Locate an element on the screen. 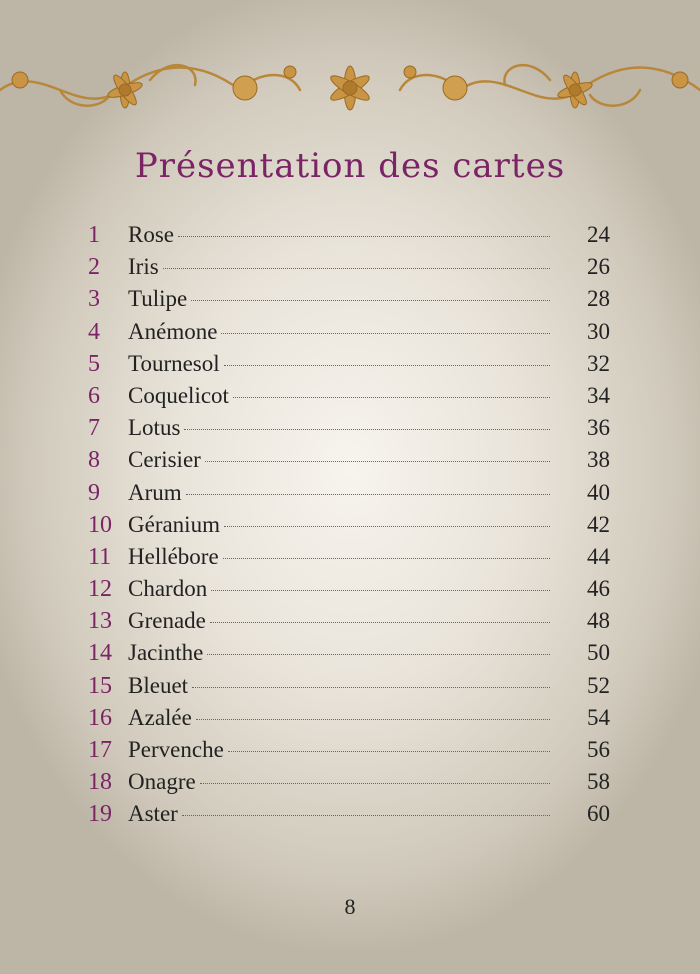 The height and width of the screenshot is (974, 700). entry-page: 36 is located at coordinates (598, 428).